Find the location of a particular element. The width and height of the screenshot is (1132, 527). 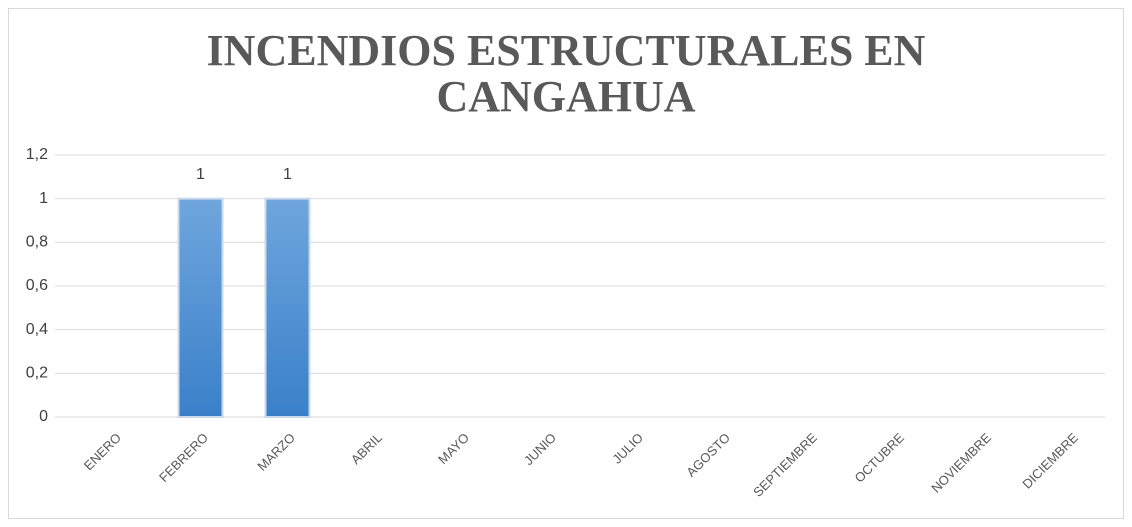

x-tick-label: AGOSTO is located at coordinates (708, 455).